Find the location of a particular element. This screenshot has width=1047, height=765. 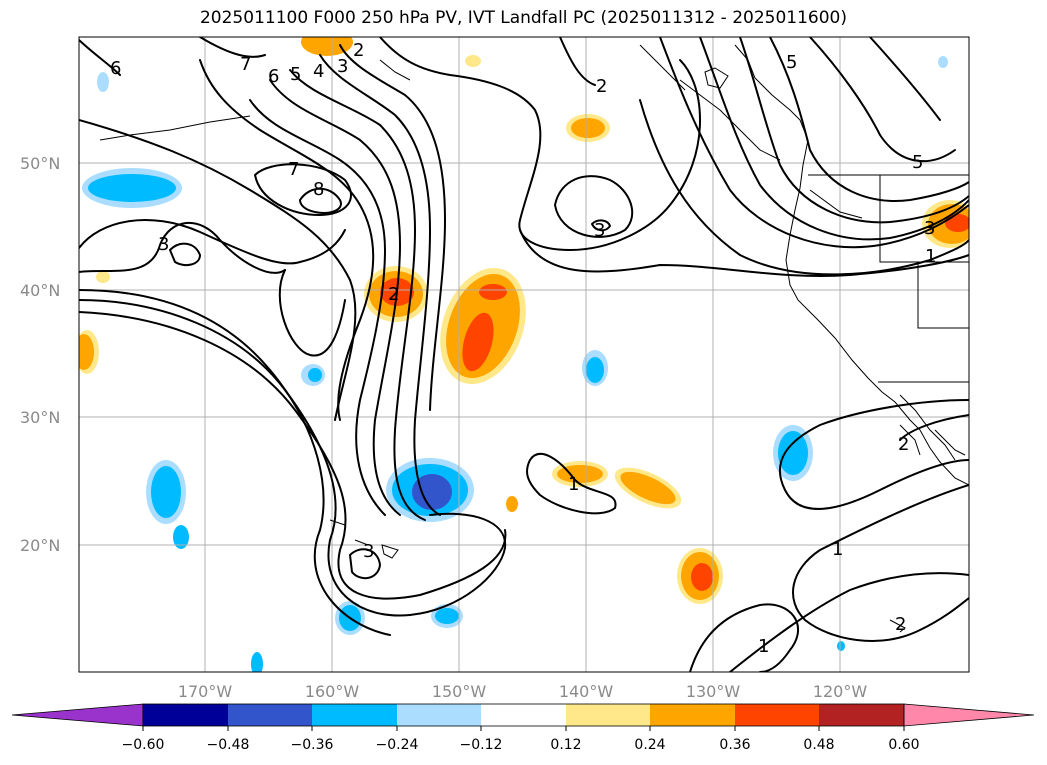

colorbar-tick-label: 0.12 is located at coordinates (565, 745).